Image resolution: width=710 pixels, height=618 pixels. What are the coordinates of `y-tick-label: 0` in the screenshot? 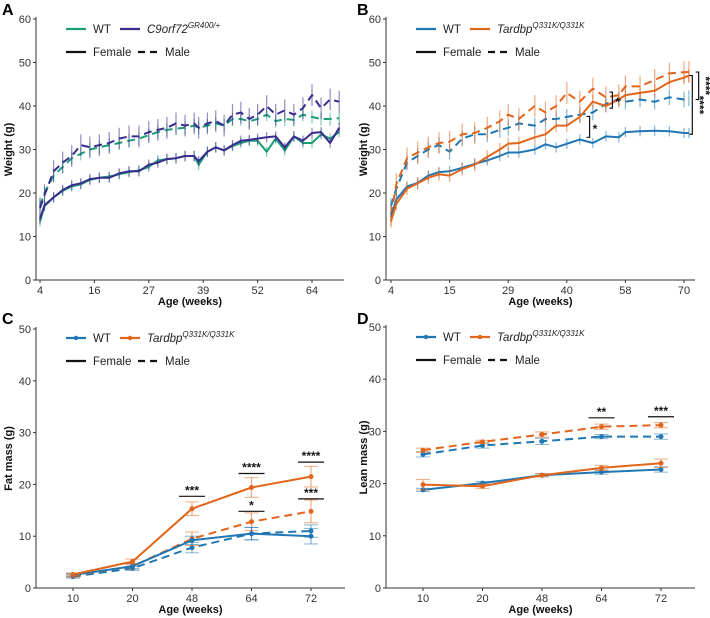 It's located at (28, 281).